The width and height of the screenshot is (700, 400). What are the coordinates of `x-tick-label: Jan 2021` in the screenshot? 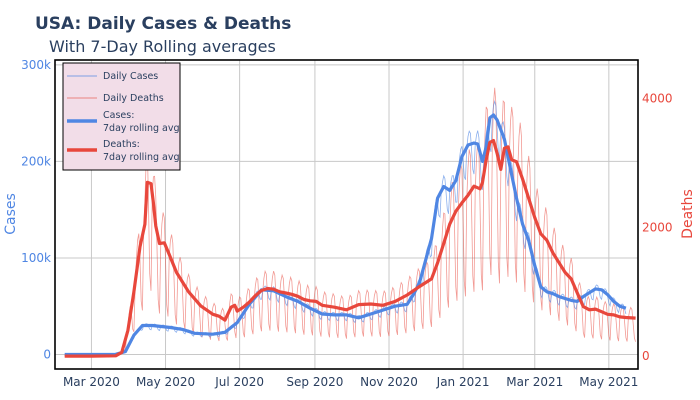 It's located at (463, 382).